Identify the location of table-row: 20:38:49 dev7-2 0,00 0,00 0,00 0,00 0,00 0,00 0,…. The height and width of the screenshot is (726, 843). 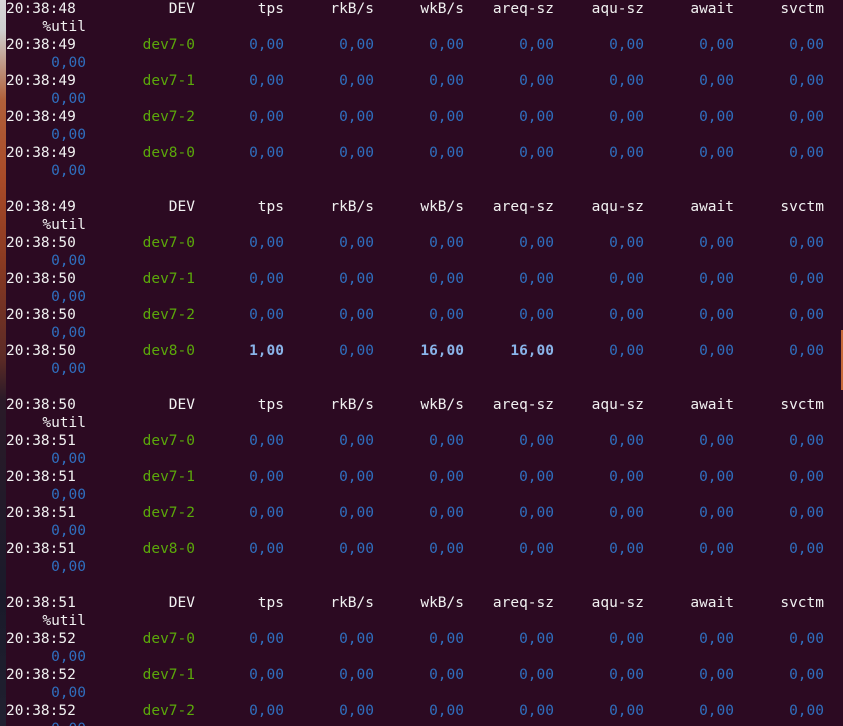
(424, 121).